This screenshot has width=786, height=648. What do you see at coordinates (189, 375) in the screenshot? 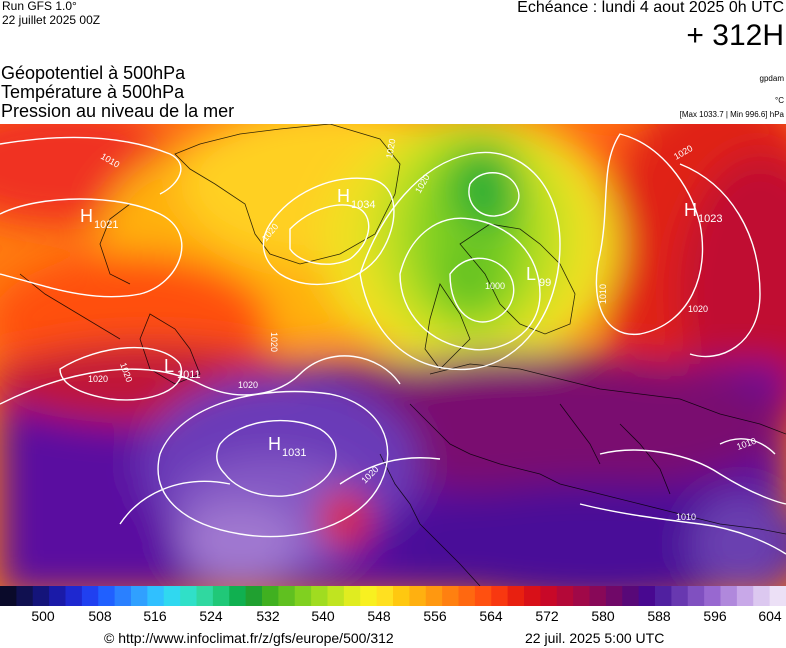
I see `pressure-system-value: 1011` at bounding box center [189, 375].